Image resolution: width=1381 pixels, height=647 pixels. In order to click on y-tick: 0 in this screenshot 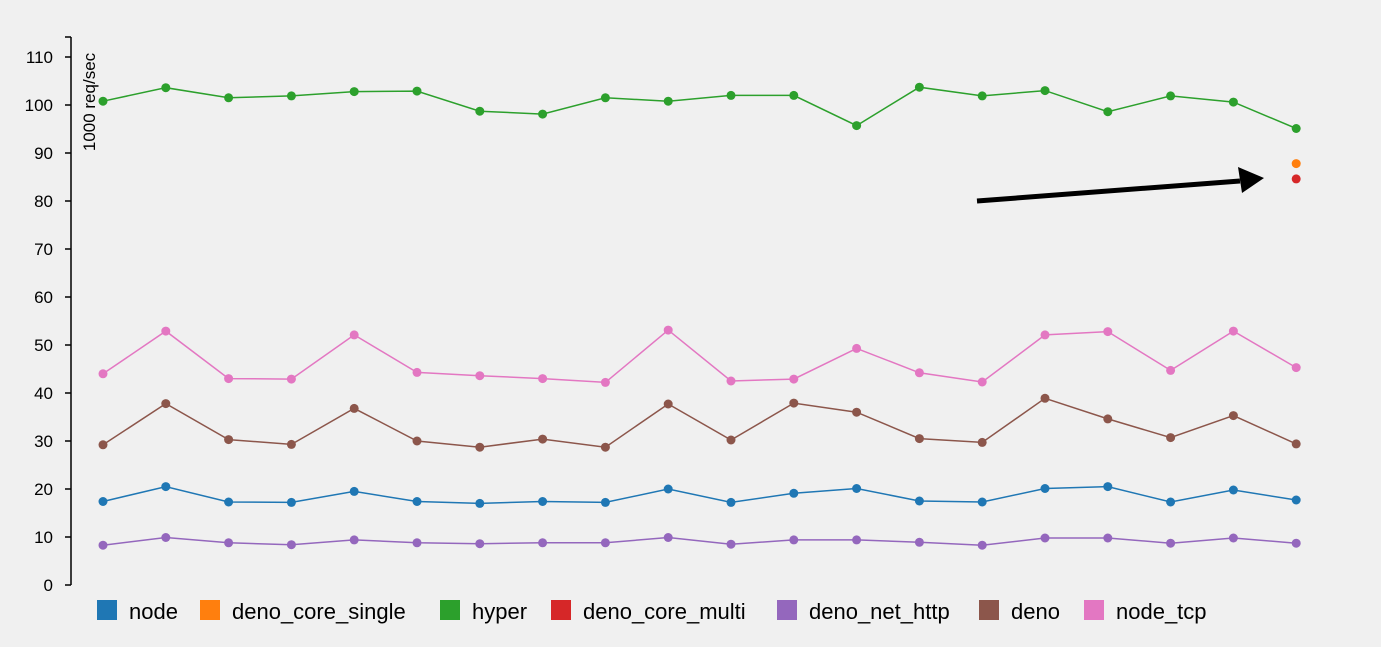, I will do `click(57, 585)`.